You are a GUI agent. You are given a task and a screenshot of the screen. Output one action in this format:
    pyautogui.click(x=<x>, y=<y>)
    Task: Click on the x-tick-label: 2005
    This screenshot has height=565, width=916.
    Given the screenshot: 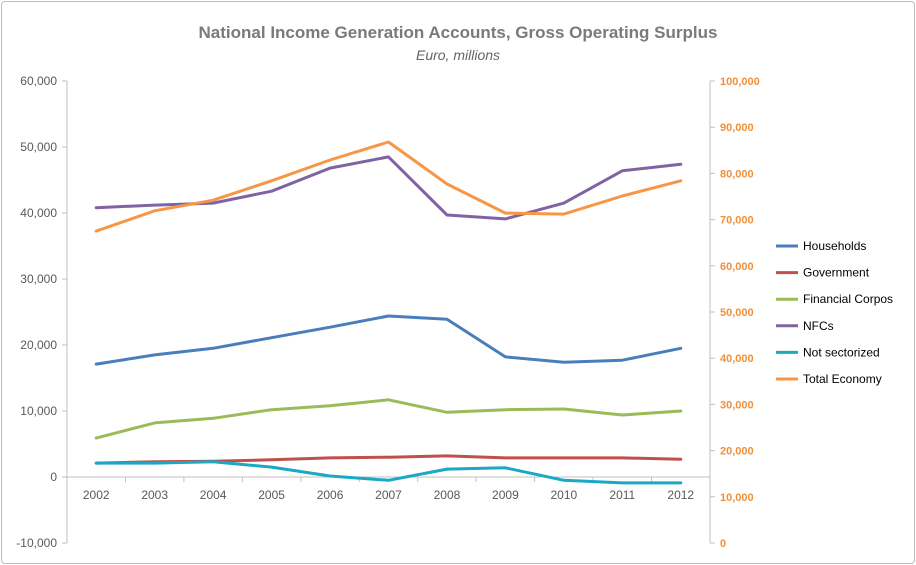 What is the action you would take?
    pyautogui.click(x=271, y=495)
    